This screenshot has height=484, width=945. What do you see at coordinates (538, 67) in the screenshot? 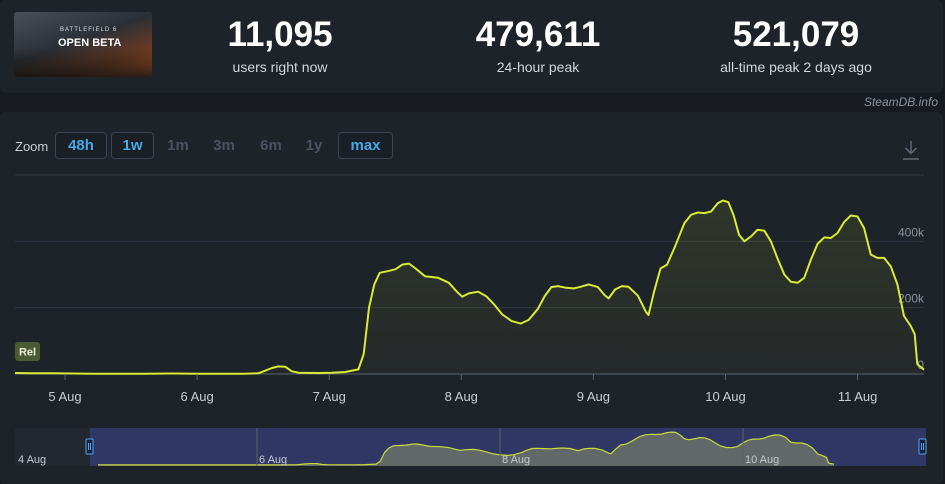
I see `stat-label: 24-hour peak` at bounding box center [538, 67].